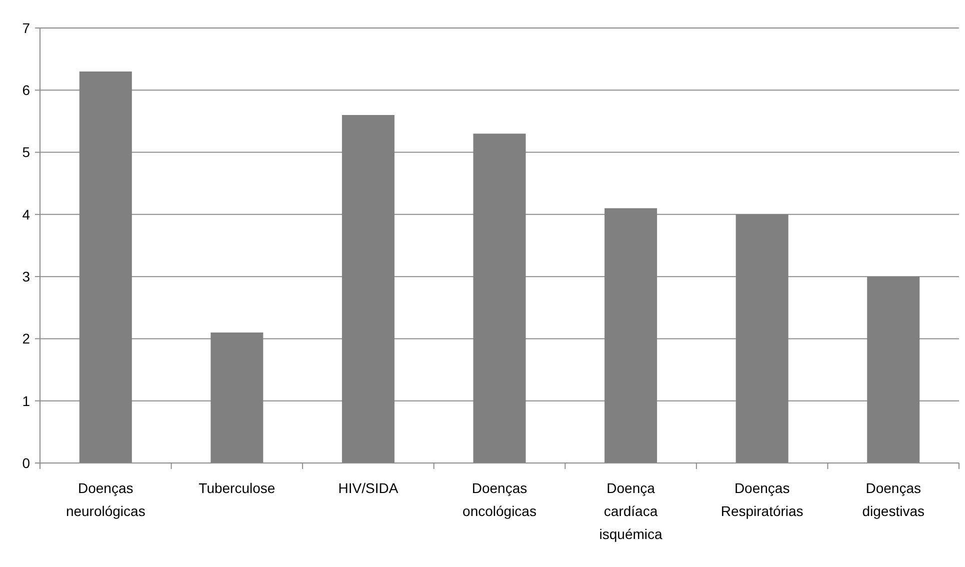 The height and width of the screenshot is (567, 965). What do you see at coordinates (26, 214) in the screenshot?
I see `y-tick-label: 4` at bounding box center [26, 214].